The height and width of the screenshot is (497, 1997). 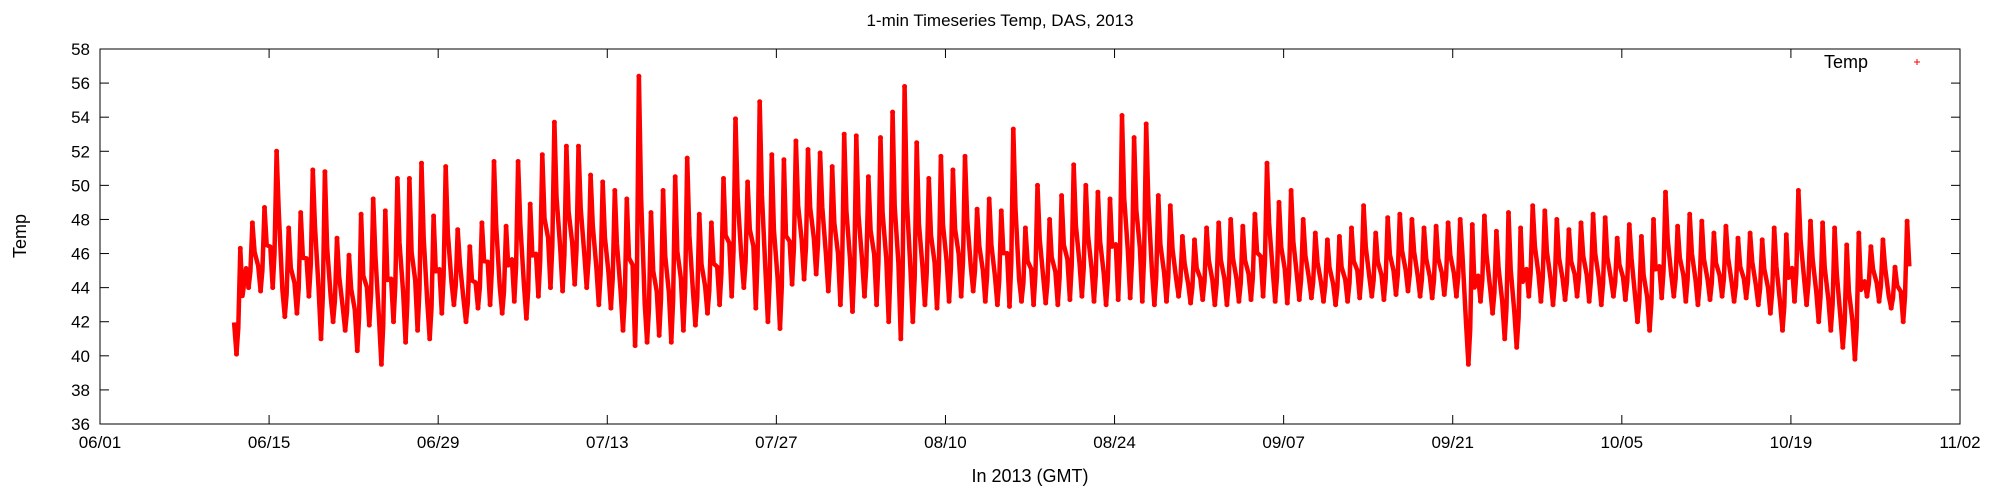 I want to click on x-tick-label: 10/19, so click(x=1791, y=442).